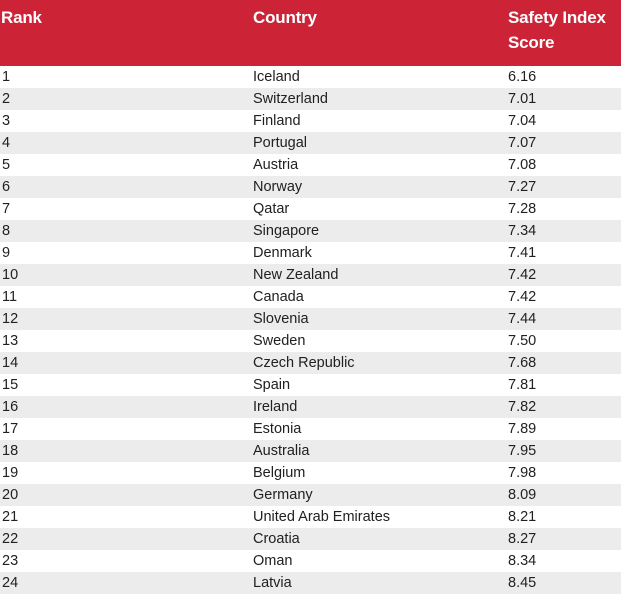 This screenshot has width=621, height=597. Describe the element at coordinates (280, 143) in the screenshot. I see `country-cell: Portugal` at that location.